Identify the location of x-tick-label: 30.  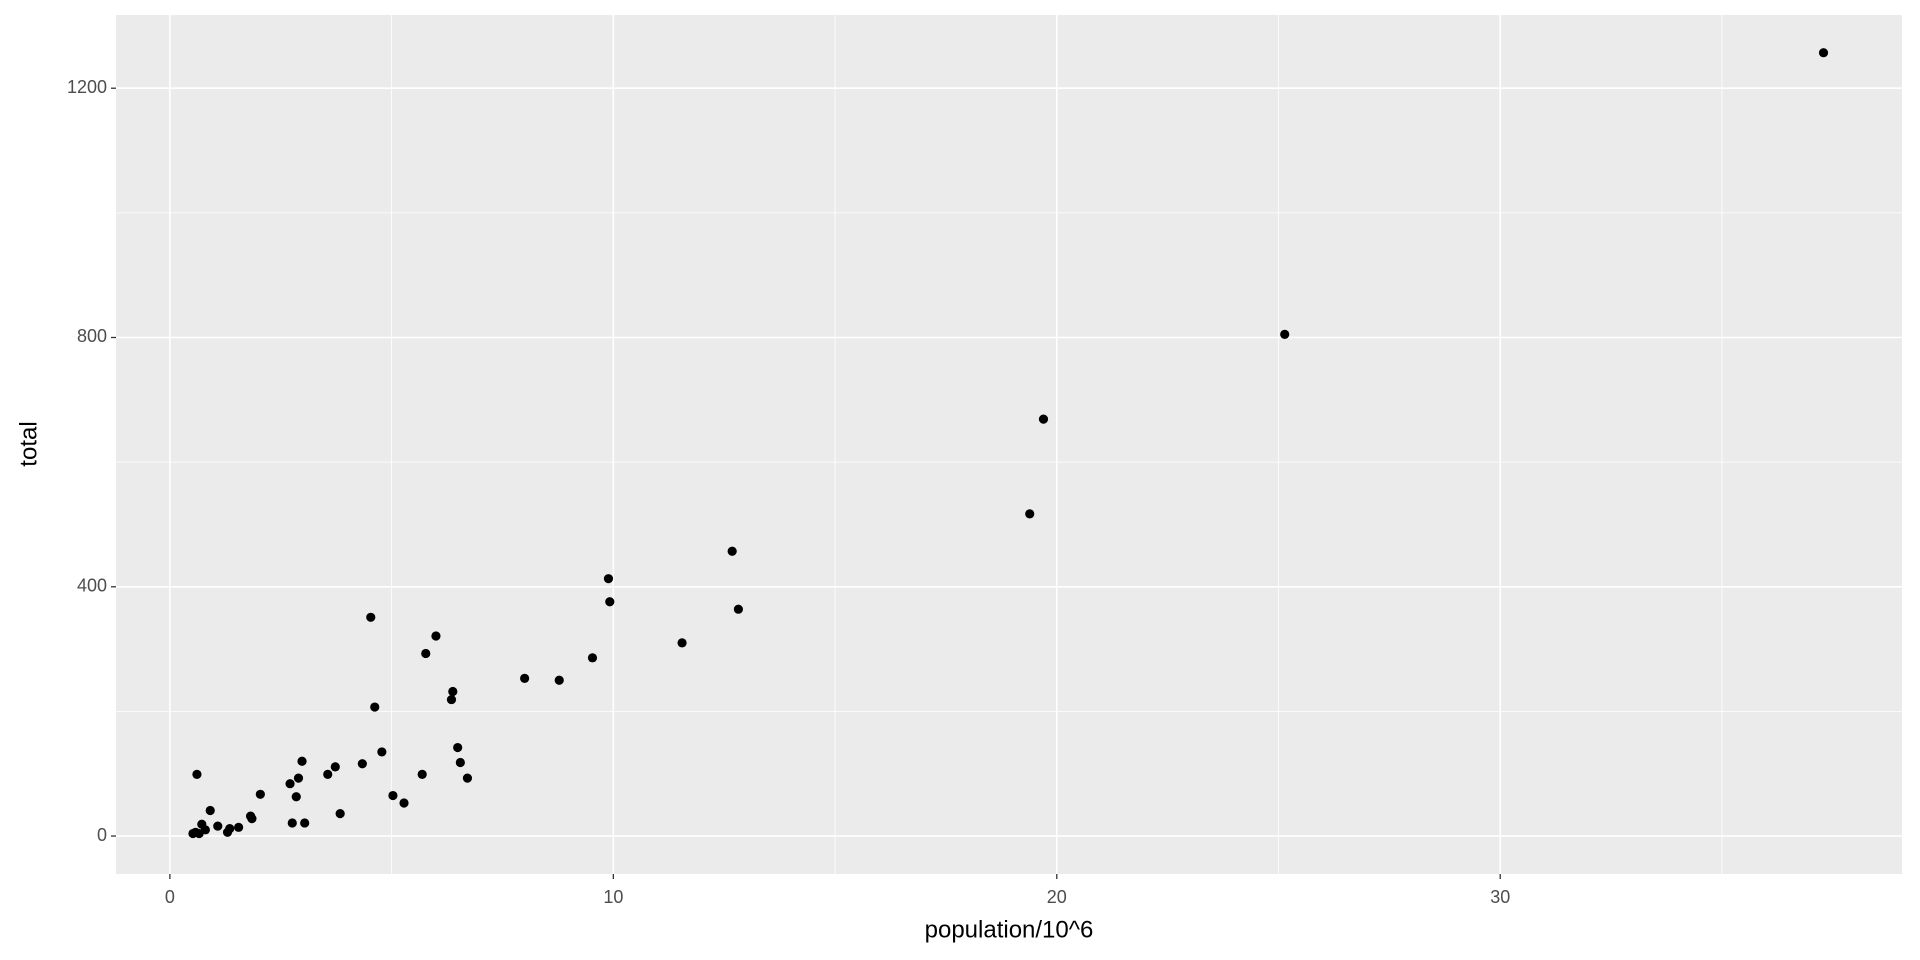
(1500, 897).